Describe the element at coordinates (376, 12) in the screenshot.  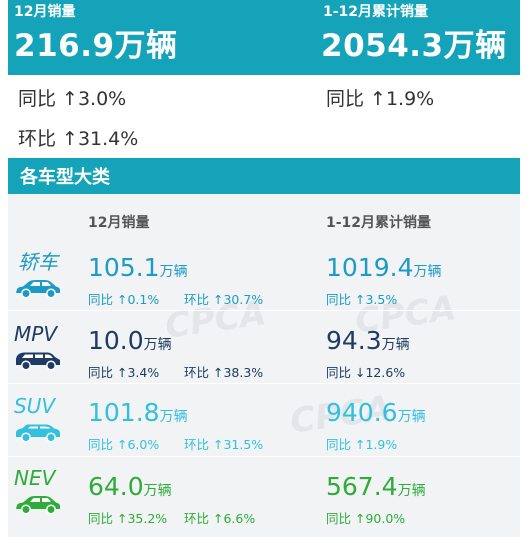
I see `cumulative-sales-label: 1-12月累计销量` at that location.